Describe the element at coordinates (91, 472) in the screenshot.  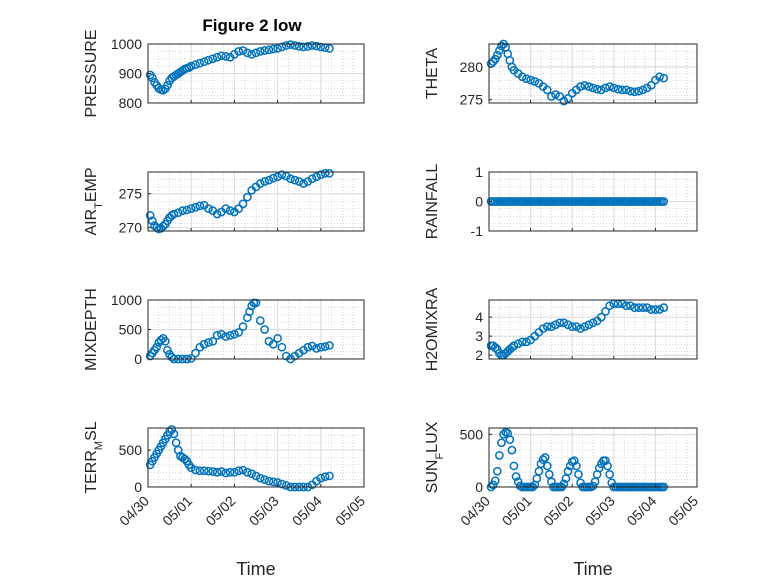
I see `y-label-main: TERR` at that location.